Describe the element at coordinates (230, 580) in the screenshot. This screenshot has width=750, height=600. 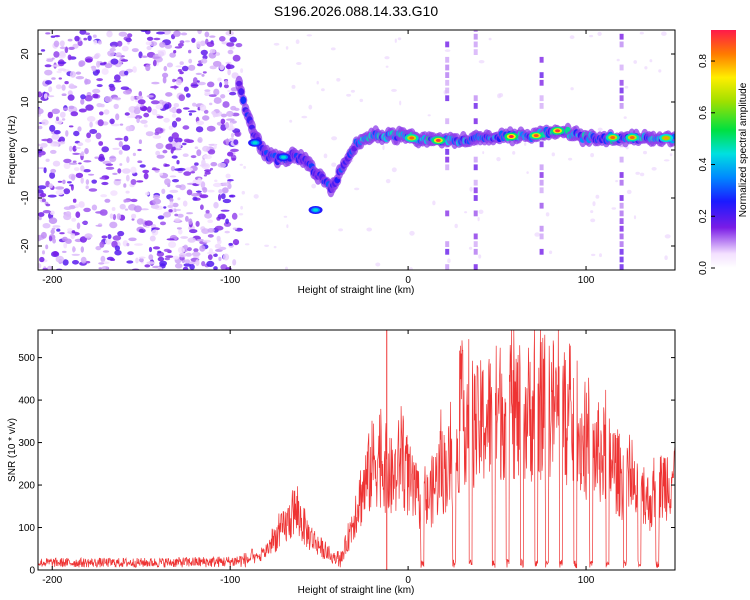
I see `snr-x-tick-label: -100` at that location.